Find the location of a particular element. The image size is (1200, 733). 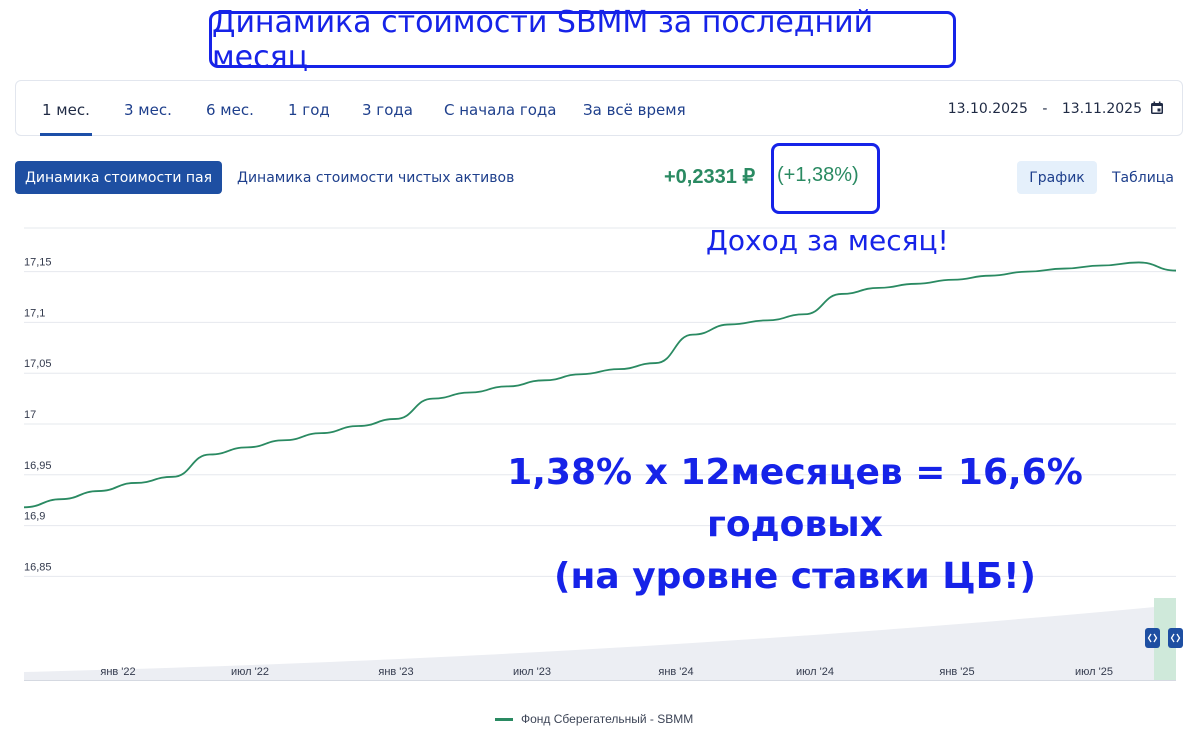

navigator-handle-left is located at coordinates (1152, 638).